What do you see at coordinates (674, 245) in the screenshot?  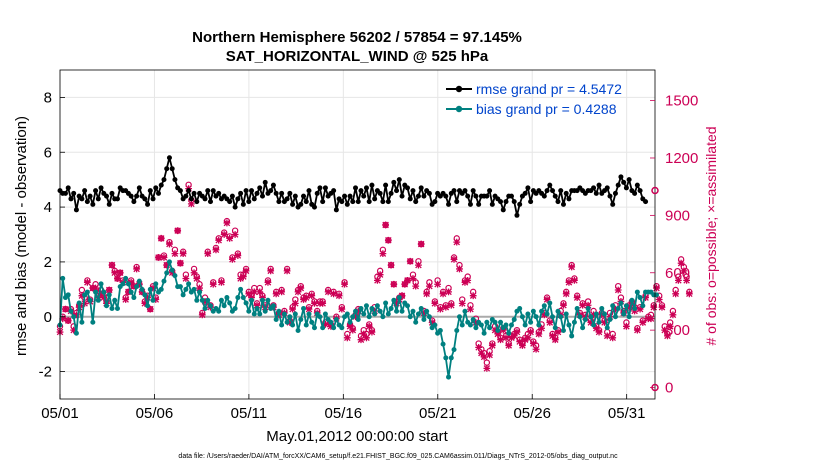 I see `y-right-axis-ticks: 0 300 600 900 1200 1500` at bounding box center [674, 245].